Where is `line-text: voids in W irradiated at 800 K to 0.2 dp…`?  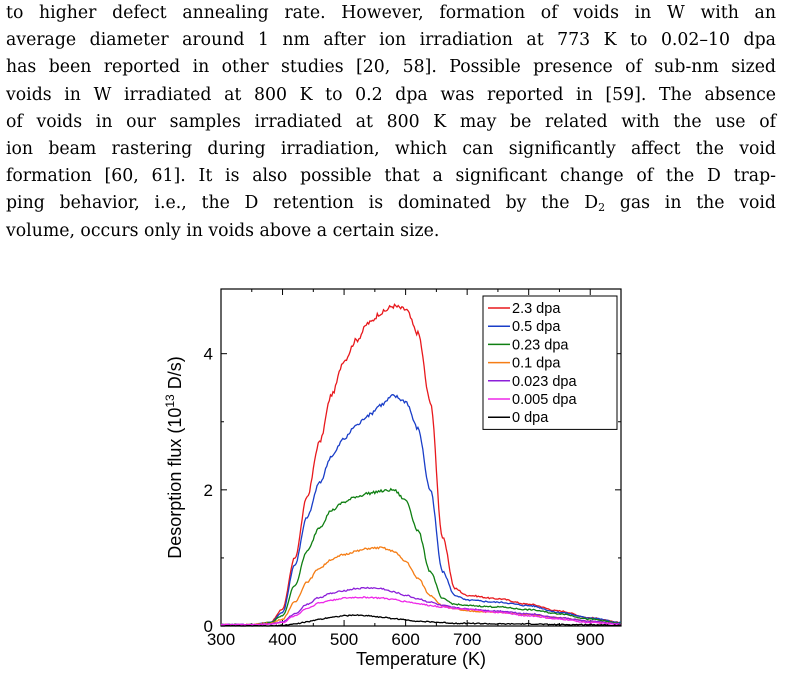 line-text: voids in W irradiated at 800 K to 0.2 dp… is located at coordinates (391, 94).